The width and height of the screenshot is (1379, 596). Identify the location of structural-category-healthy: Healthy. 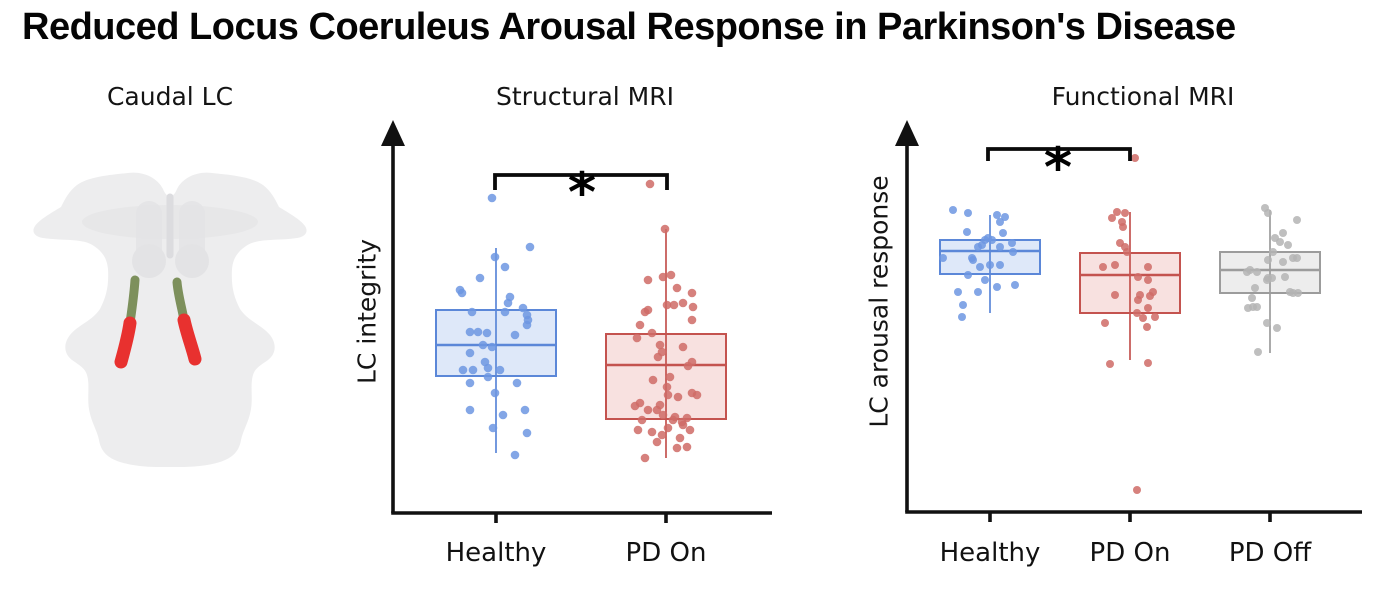
(496, 553).